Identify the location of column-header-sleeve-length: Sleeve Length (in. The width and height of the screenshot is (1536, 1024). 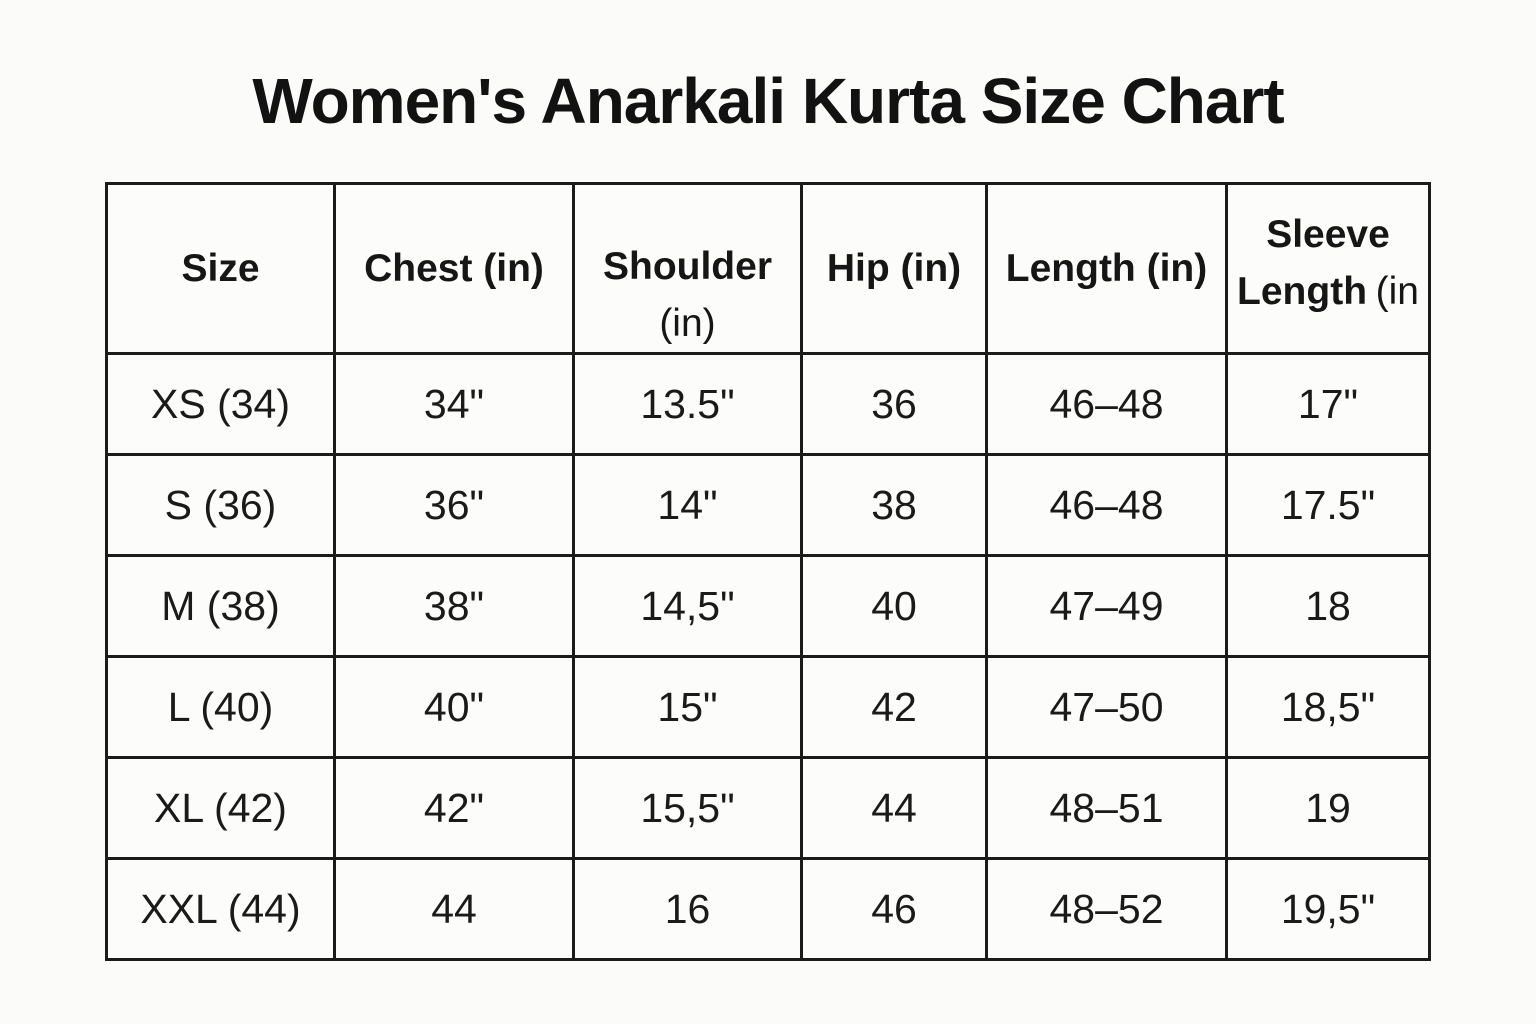
(1328, 268).